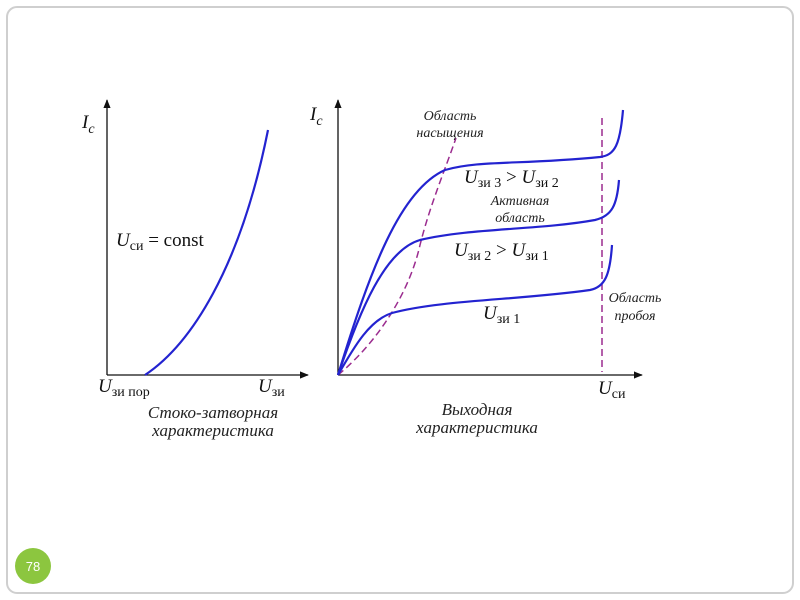 The image size is (800, 600). Describe the element at coordinates (207, 252) in the screenshot. I see `transfer-curve` at that location.